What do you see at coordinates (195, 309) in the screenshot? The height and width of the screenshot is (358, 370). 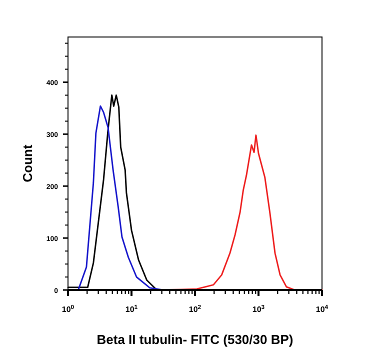 I see `x-tick-label: 10$^{2}$` at bounding box center [195, 309].